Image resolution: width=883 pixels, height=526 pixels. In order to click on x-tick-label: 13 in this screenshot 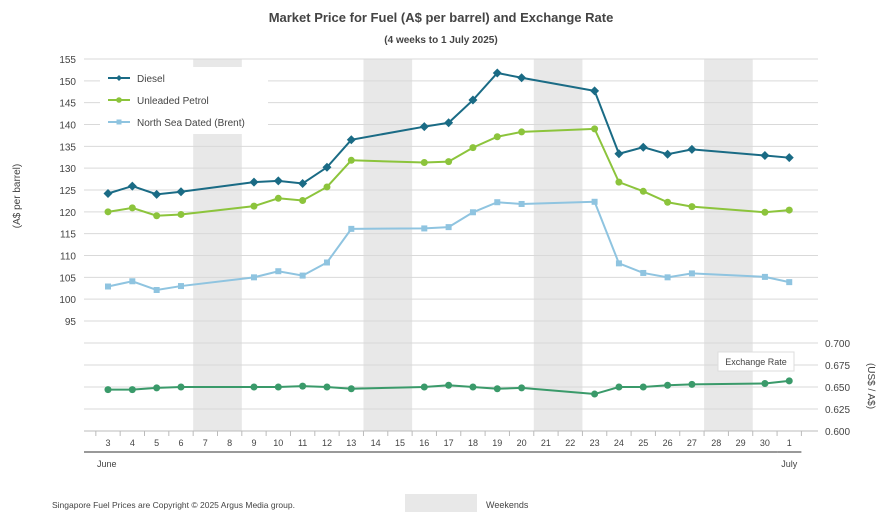, I will do `click(351, 443)`.